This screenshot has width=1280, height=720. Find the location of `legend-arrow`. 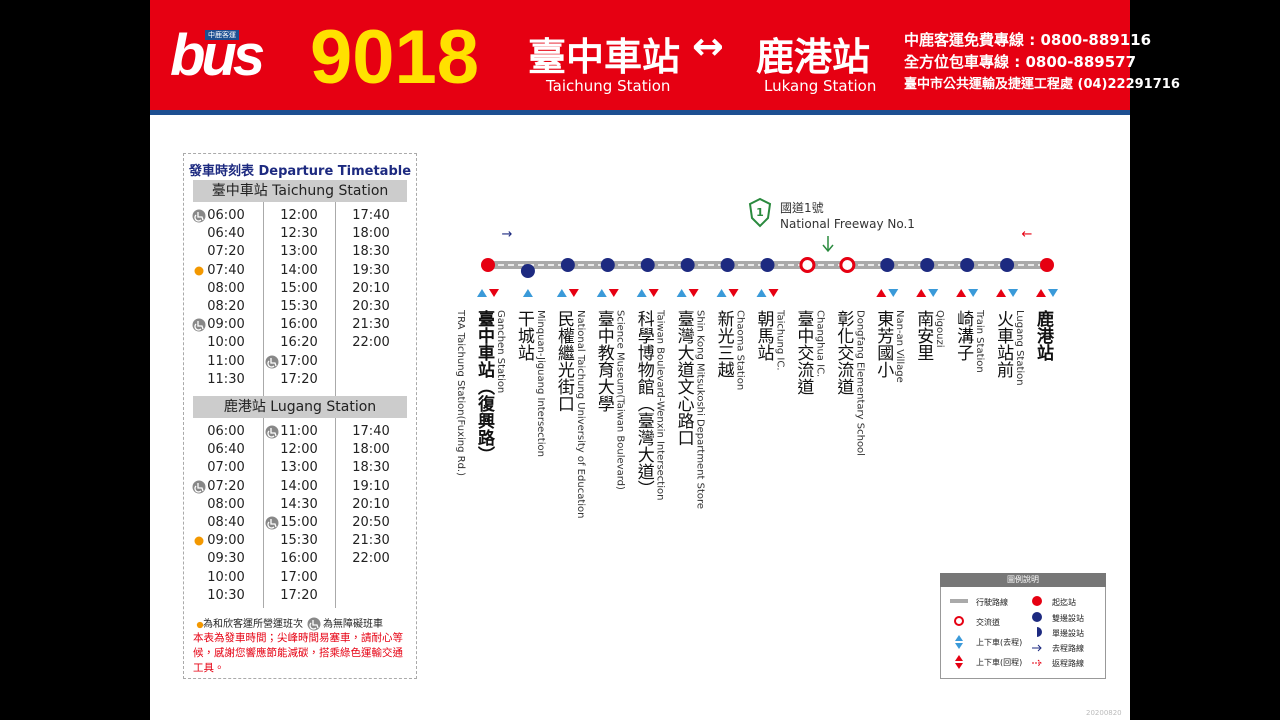

legend-arrow is located at coordinates (1037, 648).